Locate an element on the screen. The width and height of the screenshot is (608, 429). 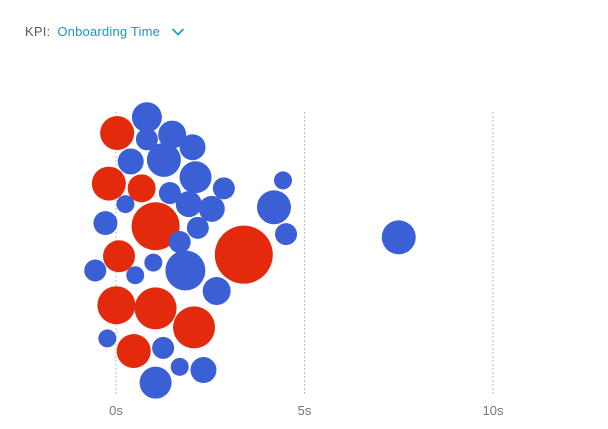
kpi-dropdown: Onboarding Time is located at coordinates (120, 31).